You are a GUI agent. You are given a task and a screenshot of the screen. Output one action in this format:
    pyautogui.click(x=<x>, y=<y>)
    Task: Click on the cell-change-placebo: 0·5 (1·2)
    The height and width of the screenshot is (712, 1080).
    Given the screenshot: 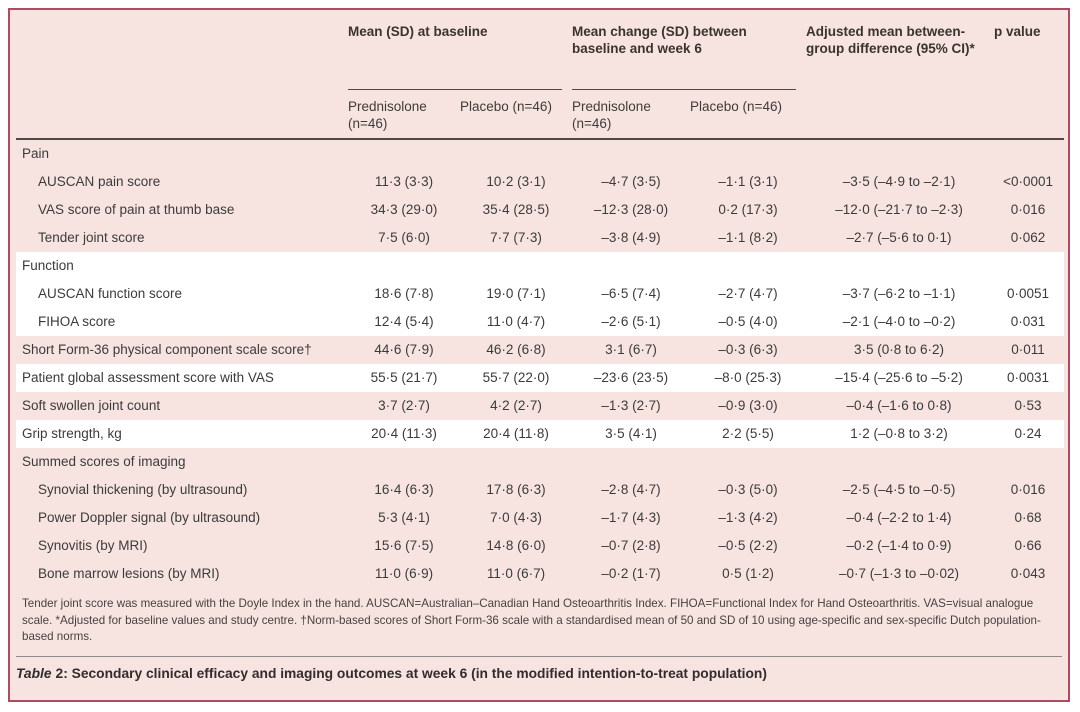 What is the action you would take?
    pyautogui.click(x=748, y=573)
    